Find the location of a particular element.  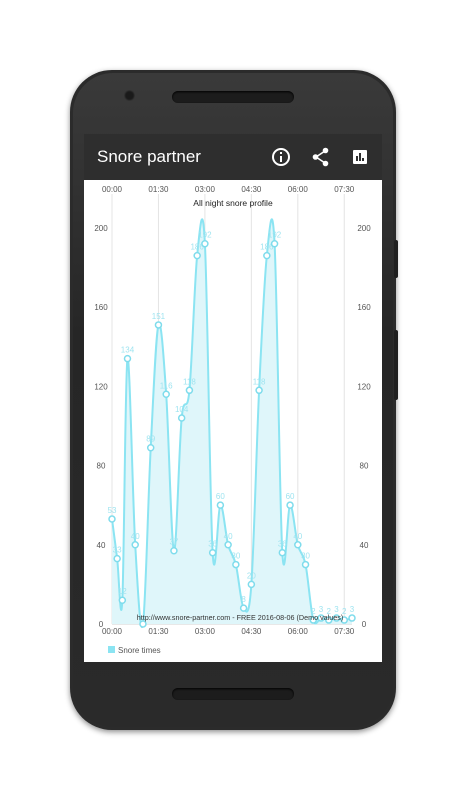

y-tick-label-right: 160 is located at coordinates (364, 307).